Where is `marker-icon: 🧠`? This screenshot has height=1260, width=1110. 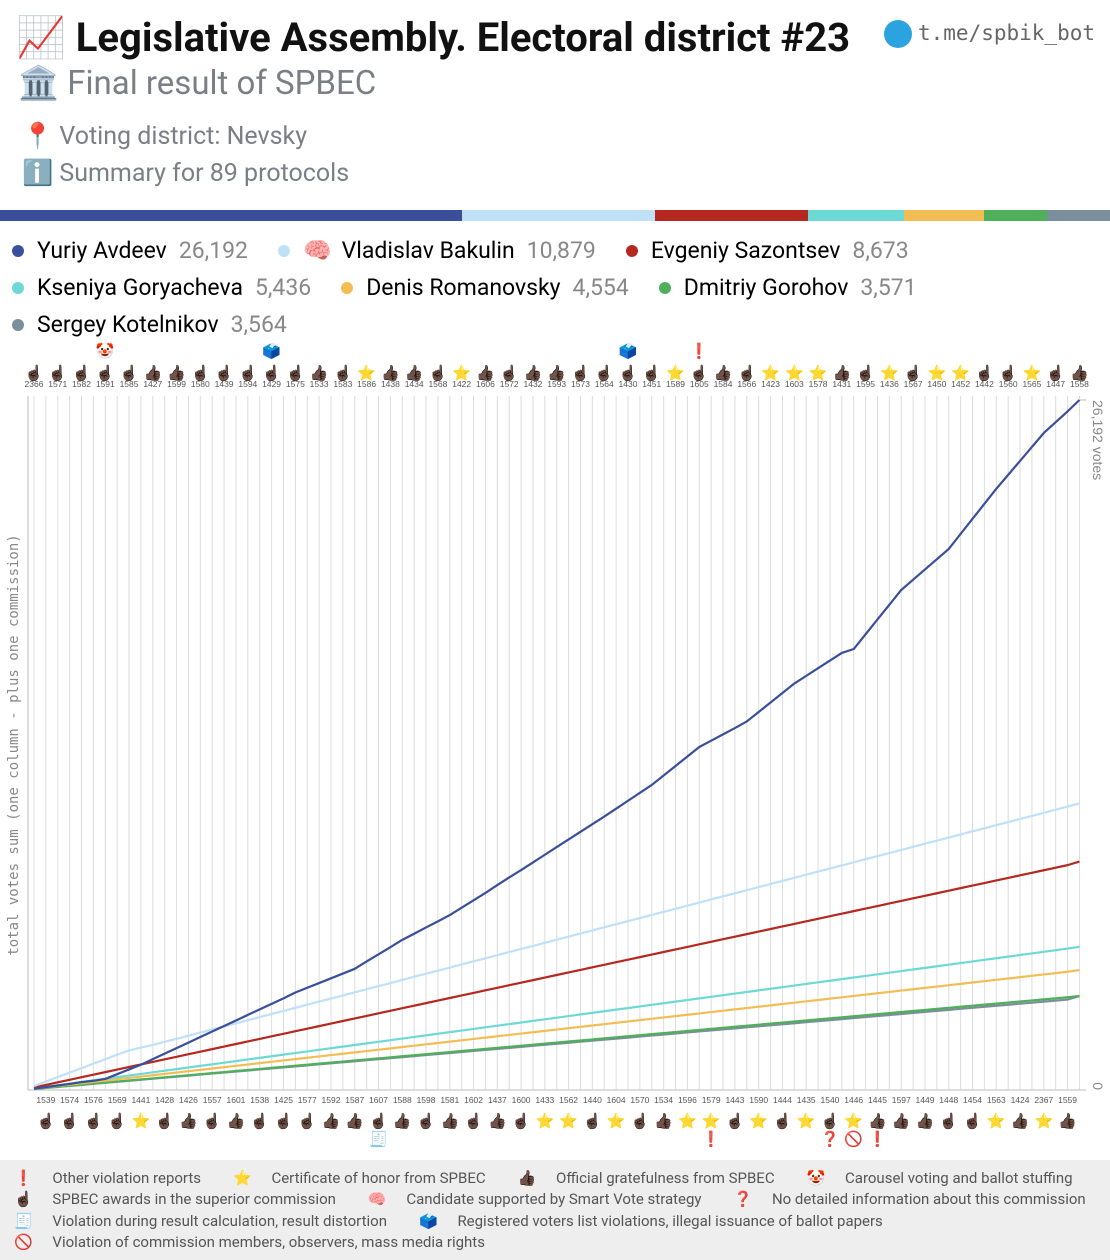 marker-icon: 🧠 is located at coordinates (377, 1199).